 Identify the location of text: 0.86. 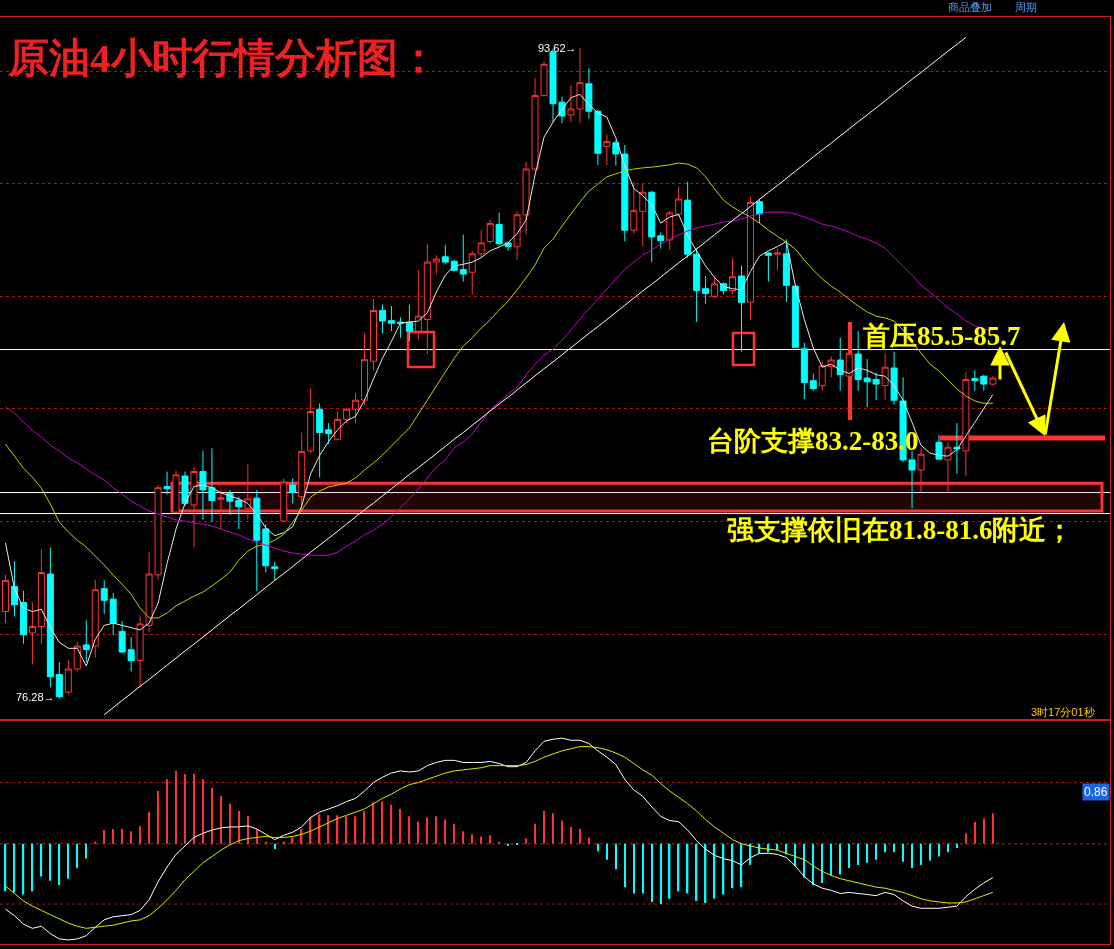
(1096, 792).